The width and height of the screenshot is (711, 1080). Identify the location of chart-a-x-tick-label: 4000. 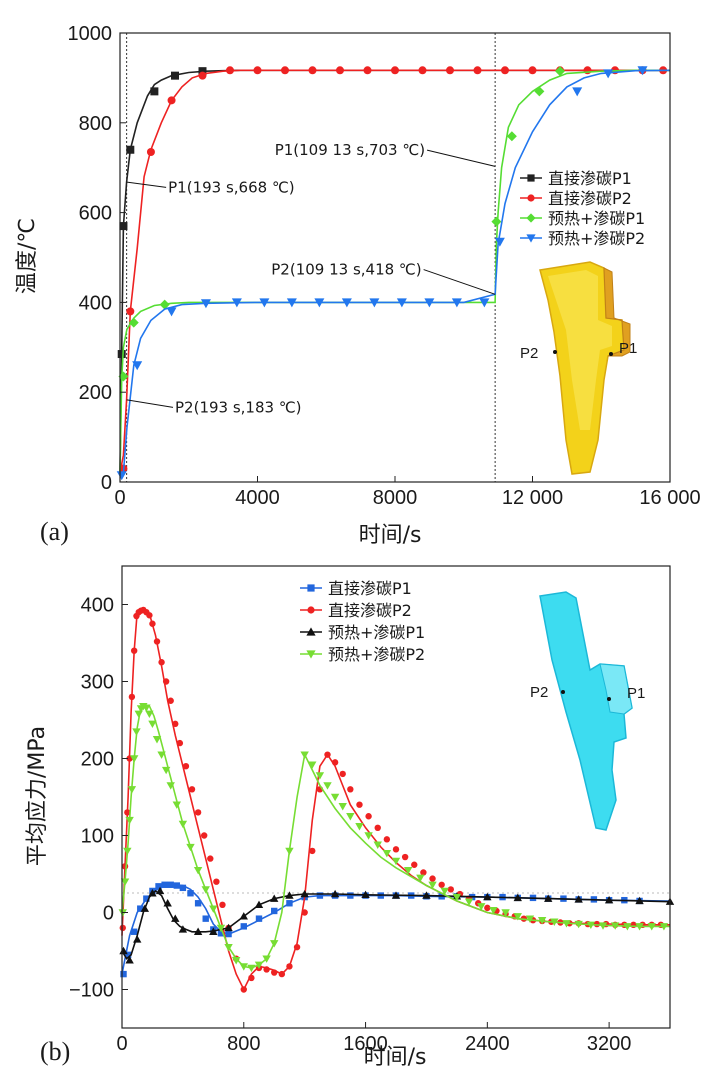
(257, 498).